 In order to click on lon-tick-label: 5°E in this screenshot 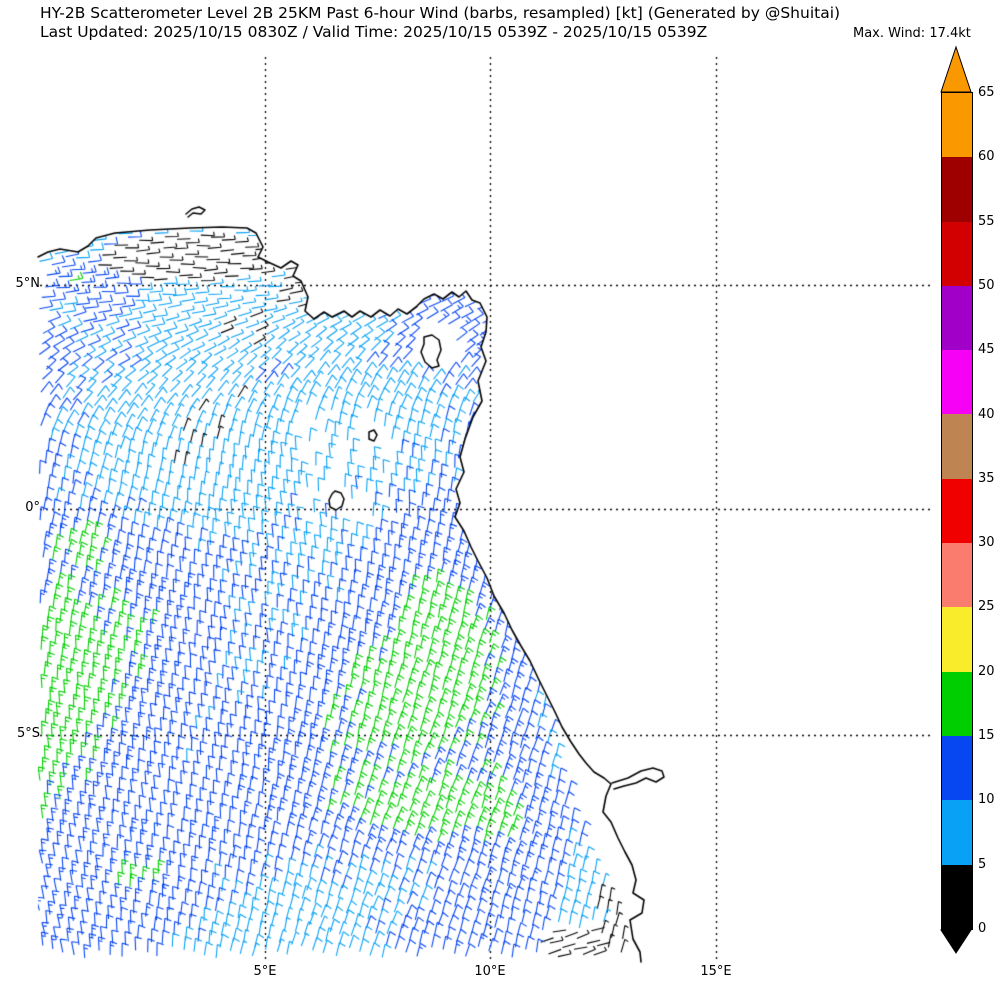, I will do `click(265, 971)`.